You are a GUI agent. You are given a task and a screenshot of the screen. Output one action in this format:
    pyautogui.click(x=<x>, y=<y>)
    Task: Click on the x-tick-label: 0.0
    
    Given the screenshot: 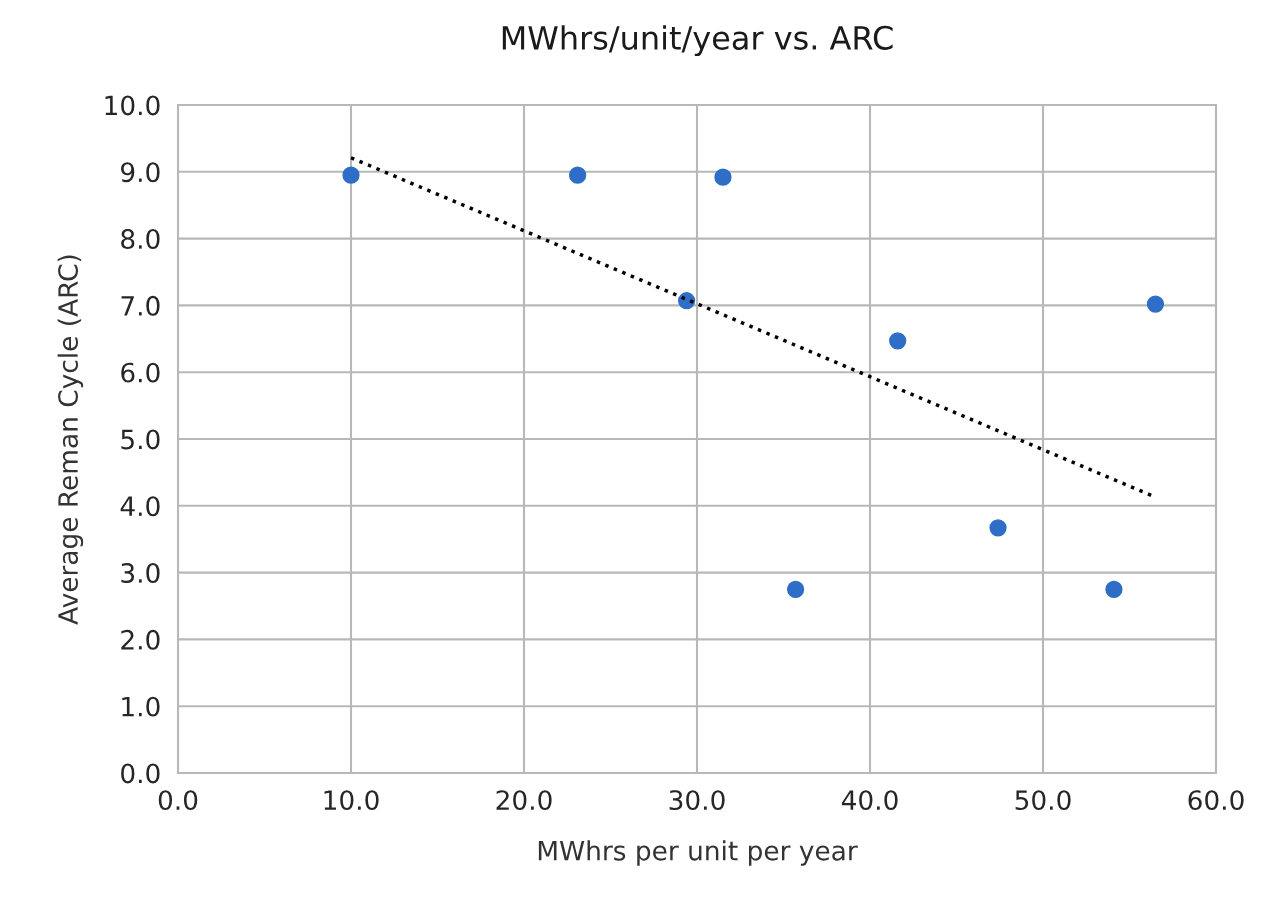 What is the action you would take?
    pyautogui.click(x=178, y=800)
    